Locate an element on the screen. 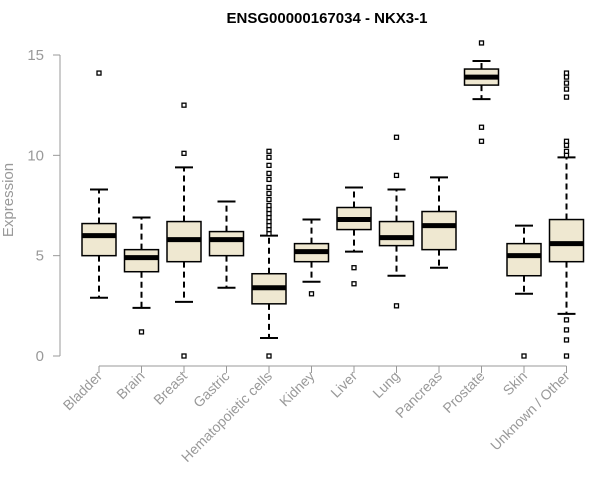  y-tick-label: 5 is located at coordinates (40, 256).